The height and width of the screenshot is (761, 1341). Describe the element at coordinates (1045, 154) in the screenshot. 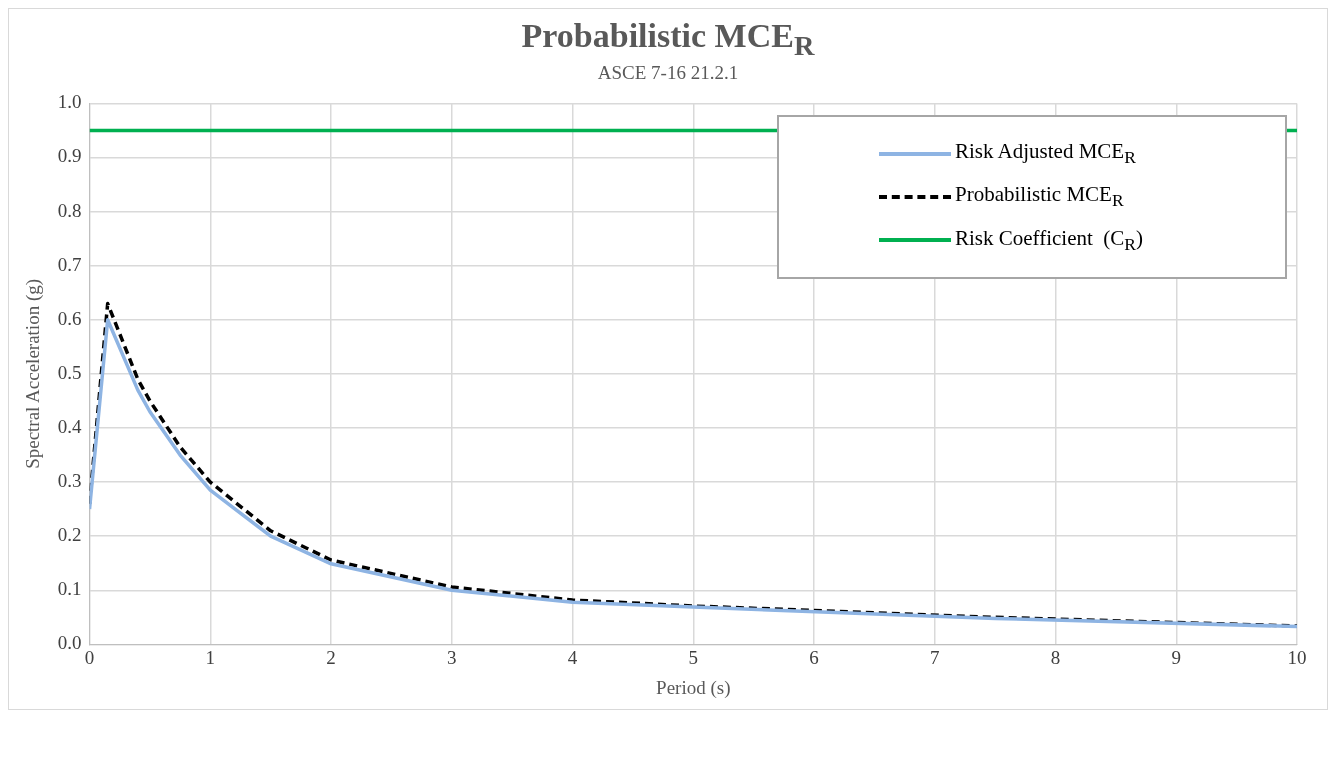

I see `legend-label: Risk Adjusted MCE$_{R}$` at that location.